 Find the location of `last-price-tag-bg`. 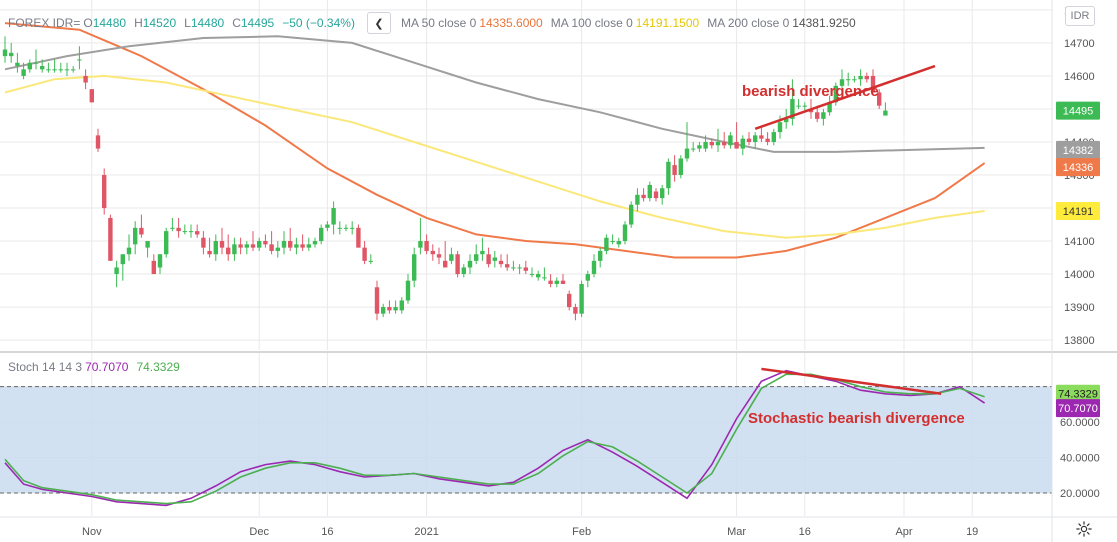

last-price-tag-bg is located at coordinates (1078, 110).